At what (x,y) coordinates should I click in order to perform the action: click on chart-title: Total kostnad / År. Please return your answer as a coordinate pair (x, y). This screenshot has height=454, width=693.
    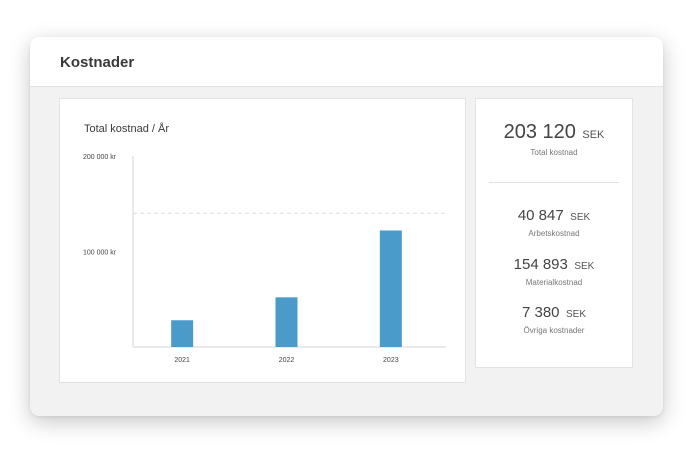
    Looking at the image, I should click on (126, 129).